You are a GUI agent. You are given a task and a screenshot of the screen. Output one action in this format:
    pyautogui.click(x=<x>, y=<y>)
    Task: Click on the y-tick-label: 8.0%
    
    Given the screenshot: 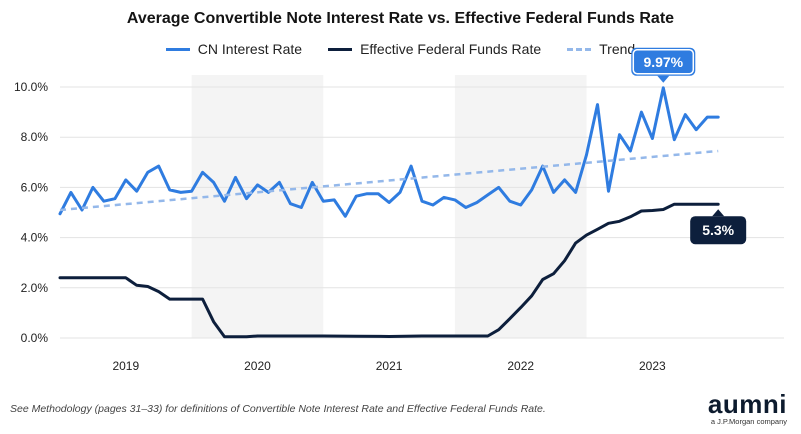 What is the action you would take?
    pyautogui.click(x=35, y=137)
    